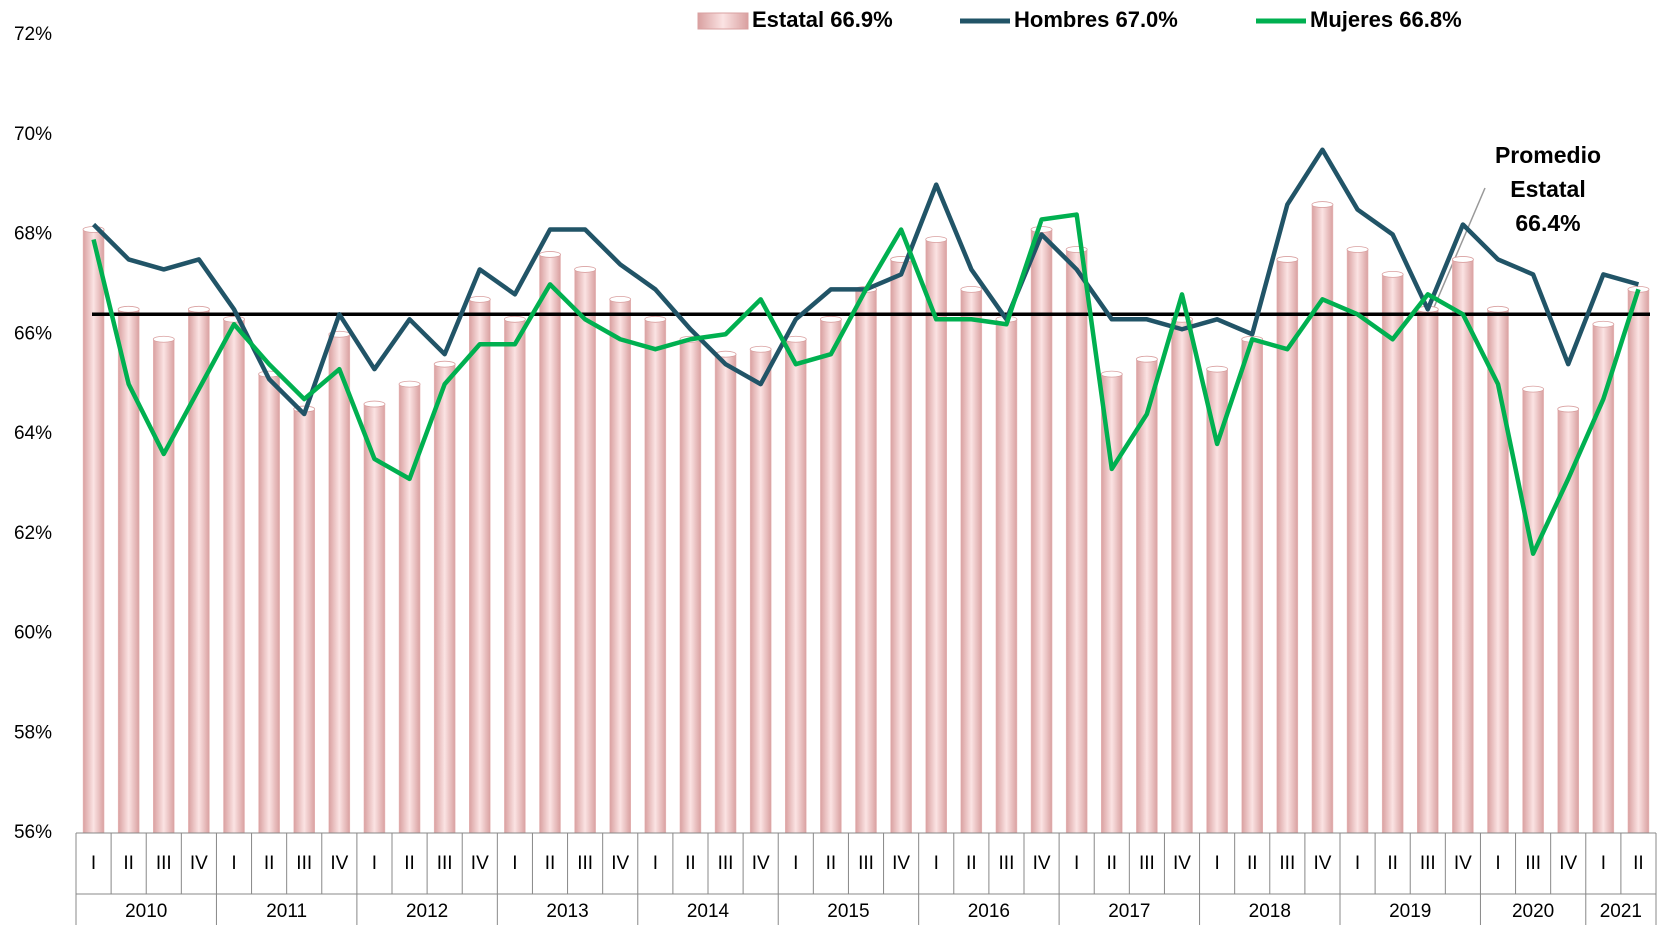 This screenshot has width=1662, height=925. Describe the element at coordinates (146, 911) in the screenshot. I see `year-label: 2010` at that location.